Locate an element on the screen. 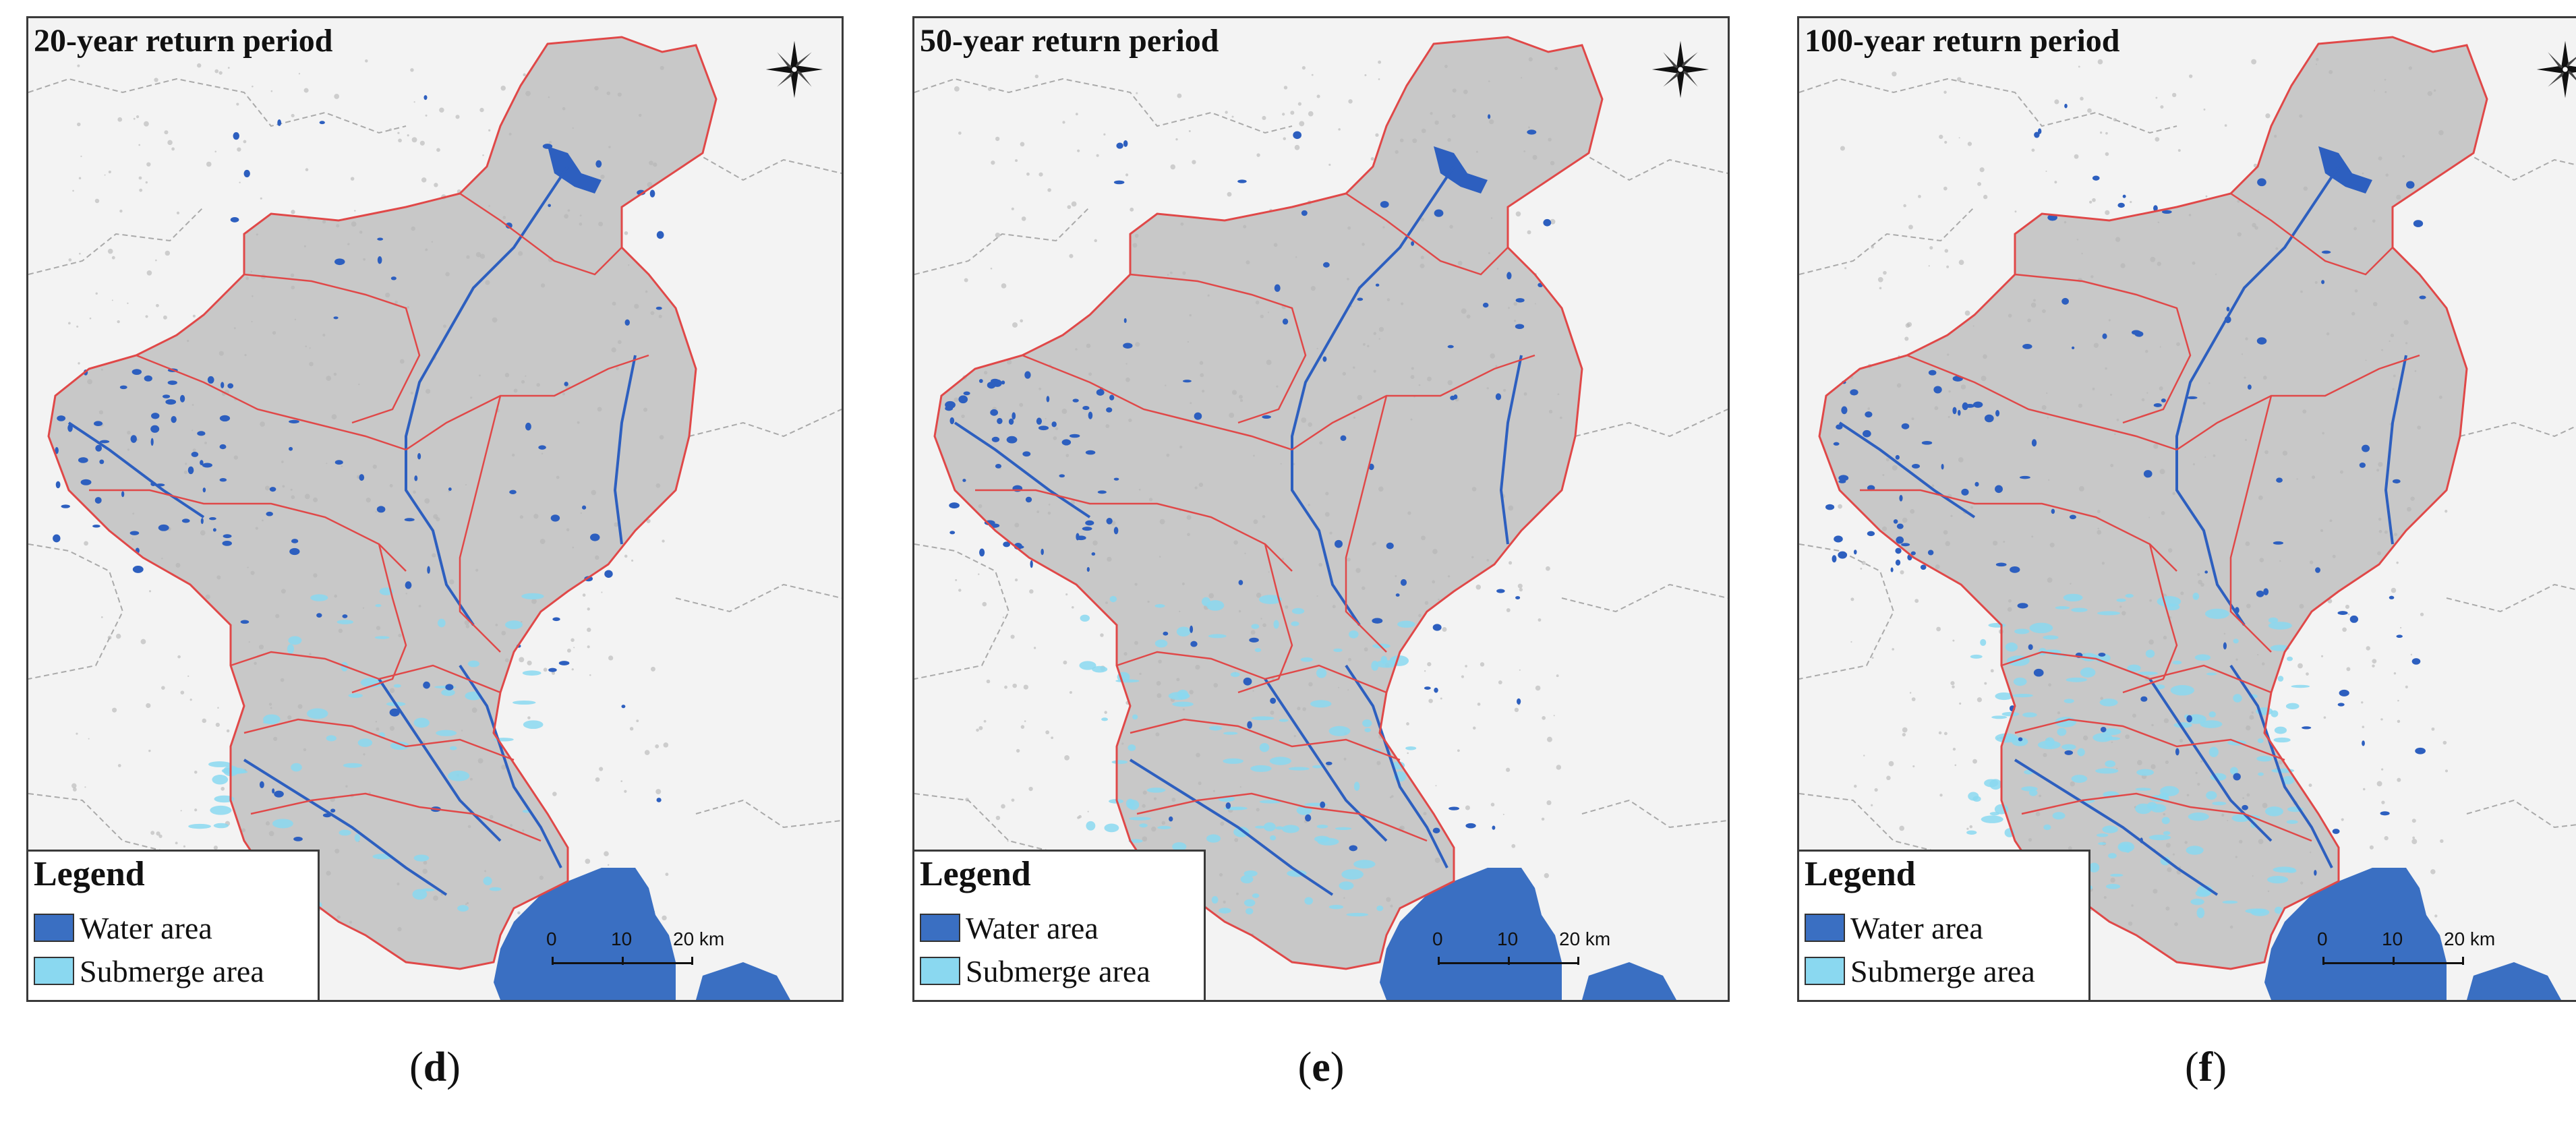 The height and width of the screenshot is (1126, 2576). caption-letter: e is located at coordinates (1321, 1067).